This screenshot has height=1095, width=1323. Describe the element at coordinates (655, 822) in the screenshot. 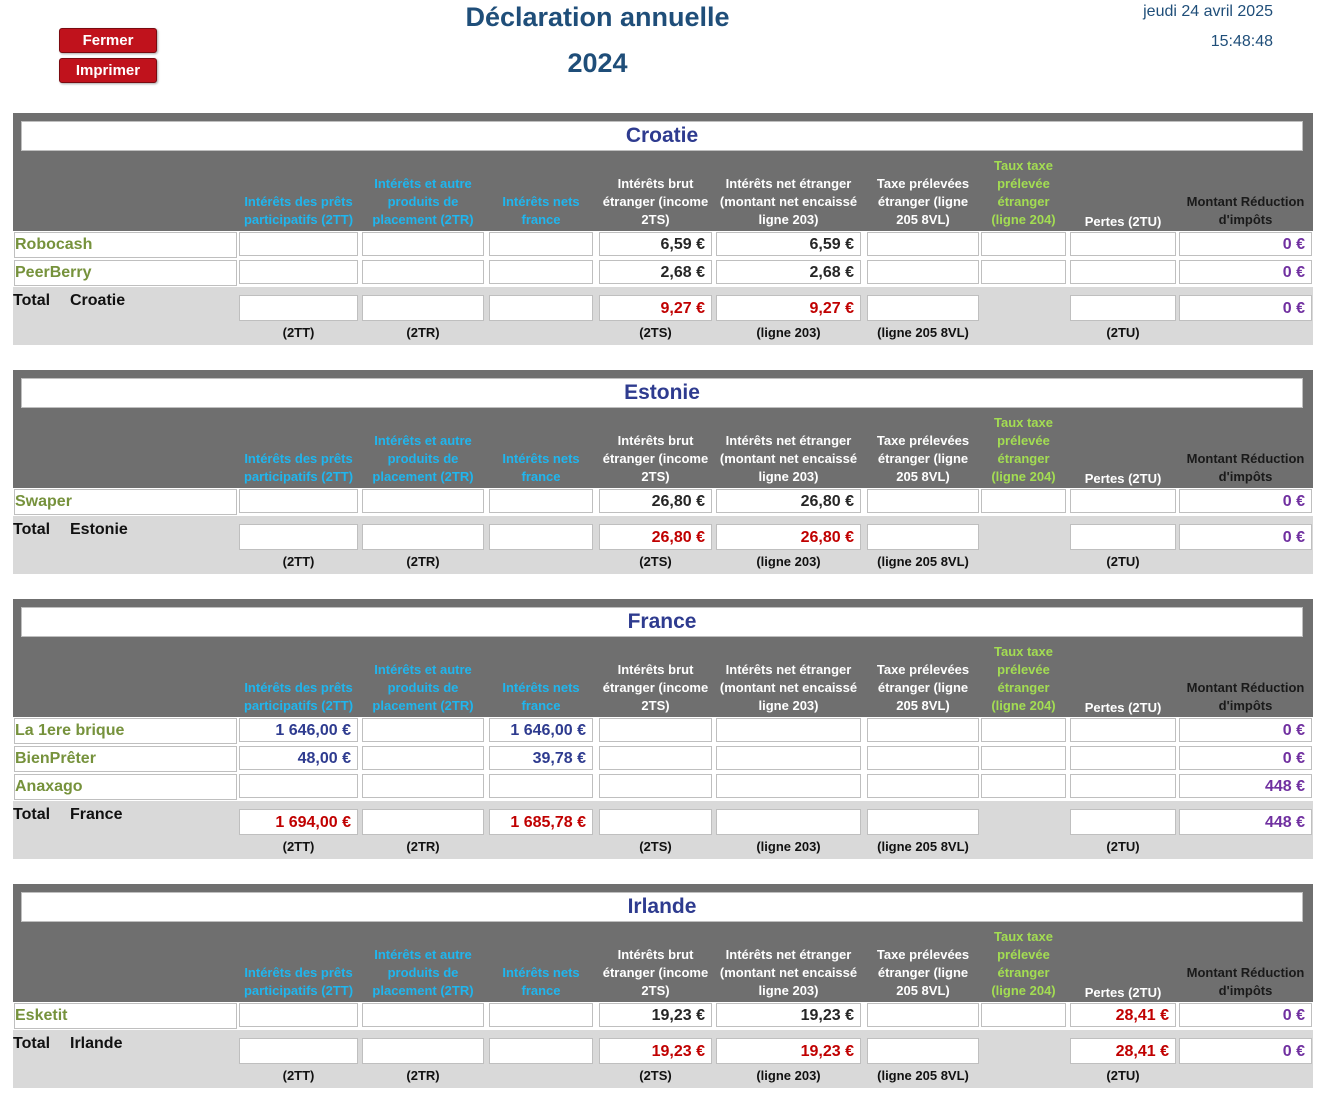

I see `total-cell-c4` at that location.